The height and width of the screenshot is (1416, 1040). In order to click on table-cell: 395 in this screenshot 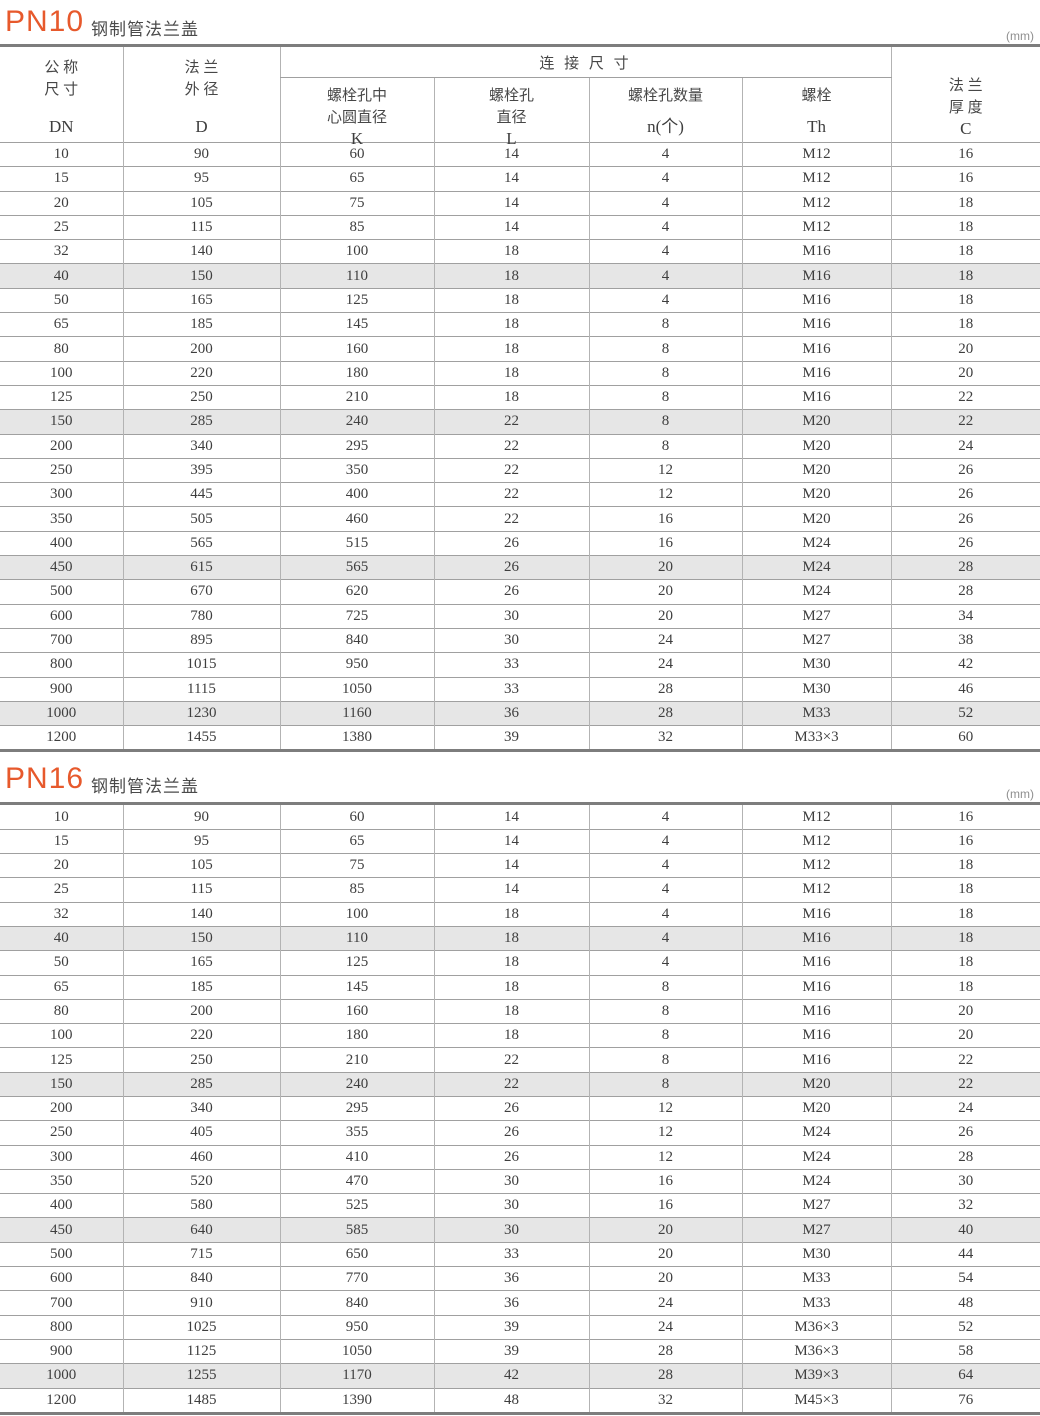, I will do `click(201, 470)`.